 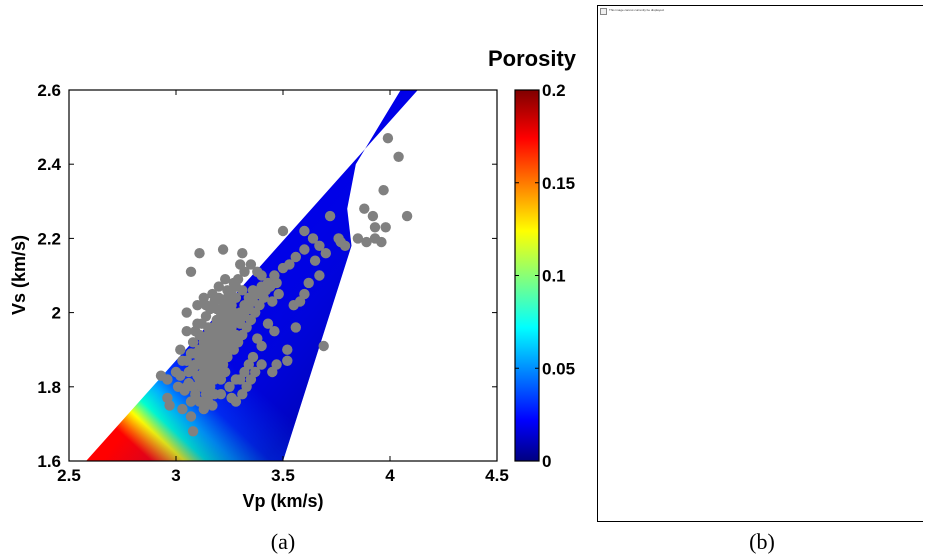 What do you see at coordinates (49, 387) in the screenshot?
I see `y-tick-label: 1.8` at bounding box center [49, 387].